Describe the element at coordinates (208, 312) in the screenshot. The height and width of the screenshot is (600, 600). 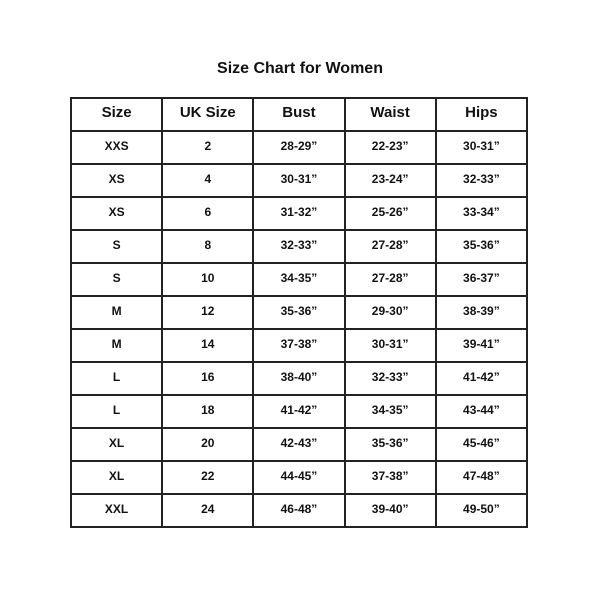
I see `table-cell: 12` at that location.